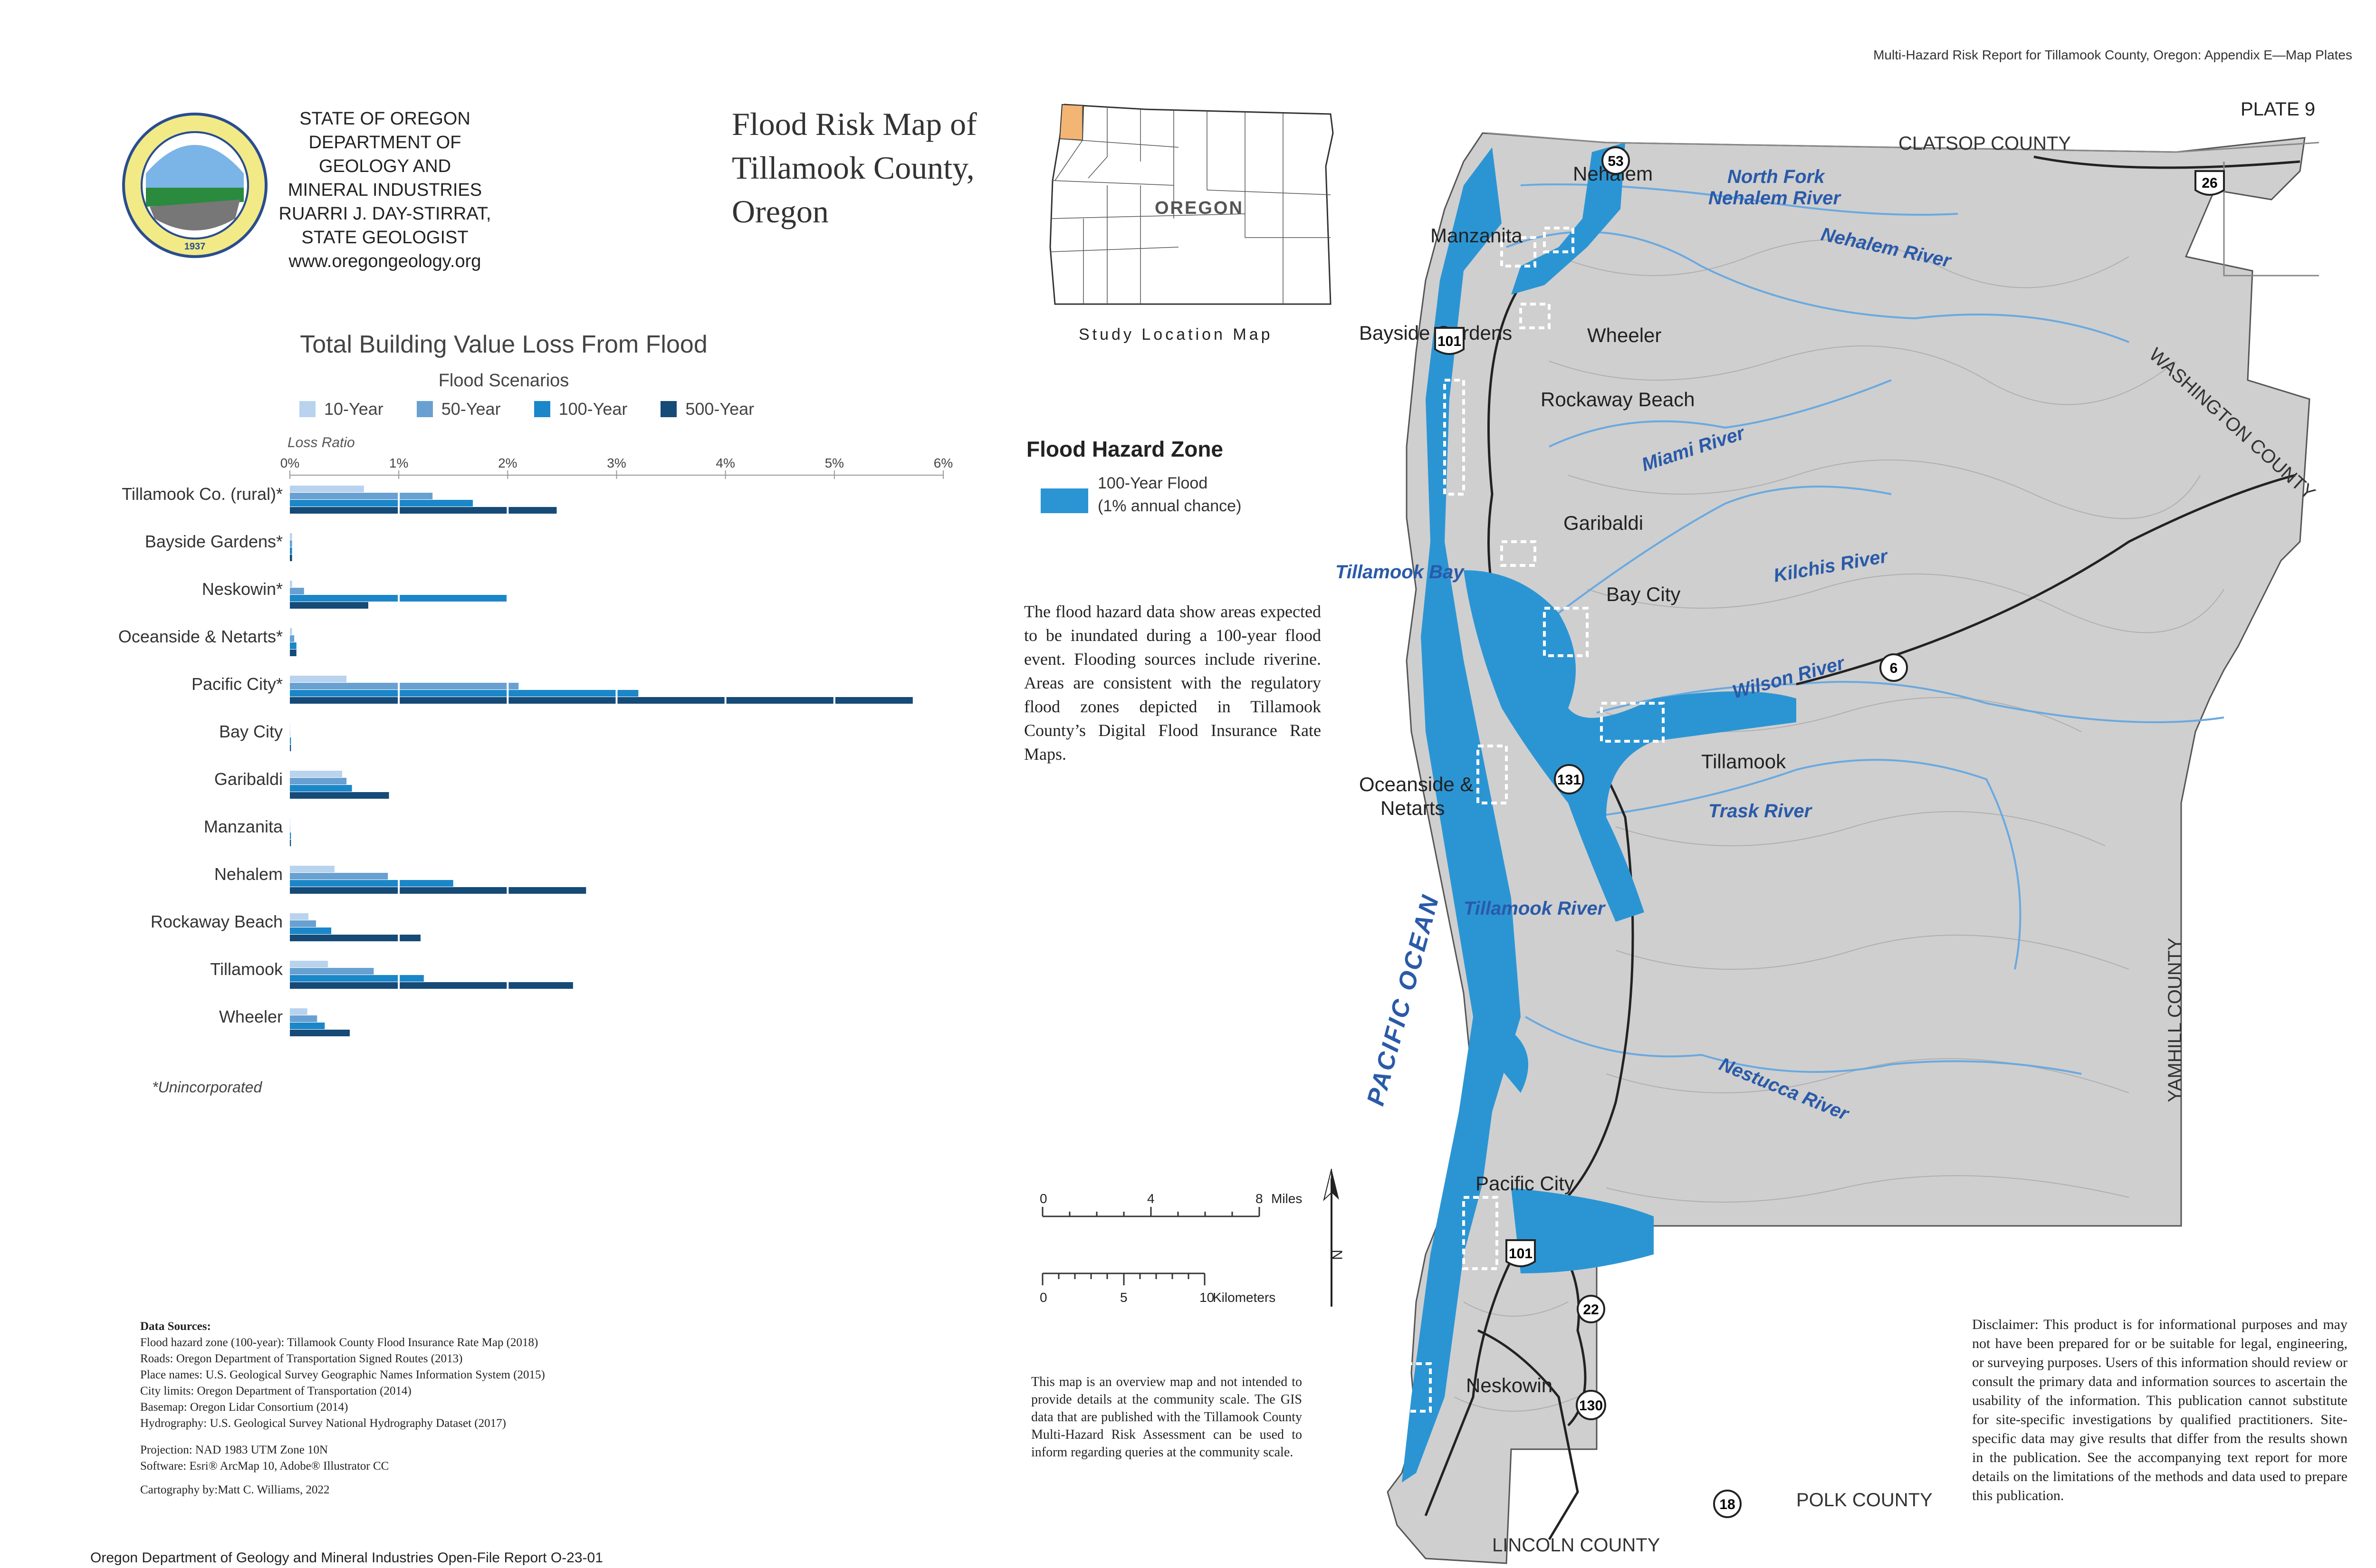 Image resolution: width=2376 pixels, height=1568 pixels. What do you see at coordinates (195, 246) in the screenshot?
I see `seal-year: 1937` at bounding box center [195, 246].